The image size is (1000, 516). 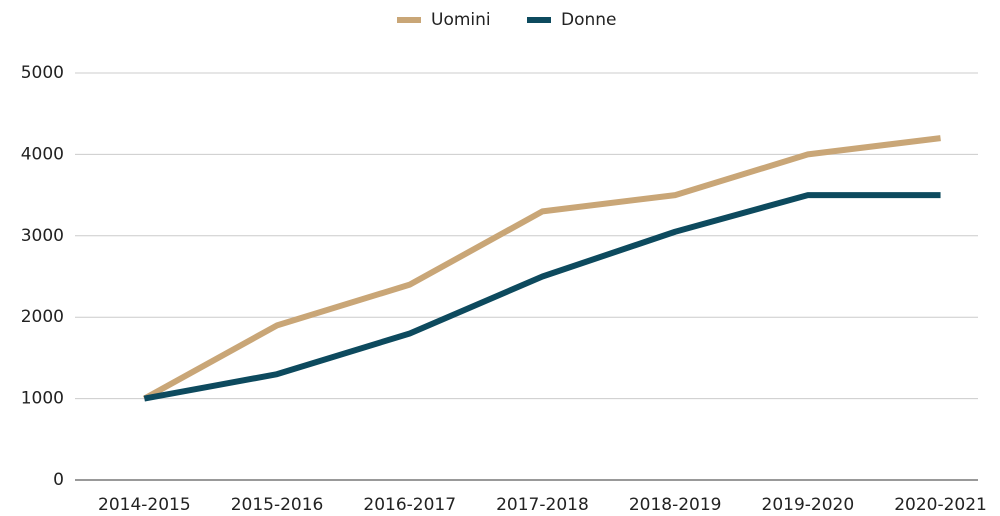 What do you see at coordinates (277, 505) in the screenshot?
I see `x-tick-label: 2015-2016` at bounding box center [277, 505].